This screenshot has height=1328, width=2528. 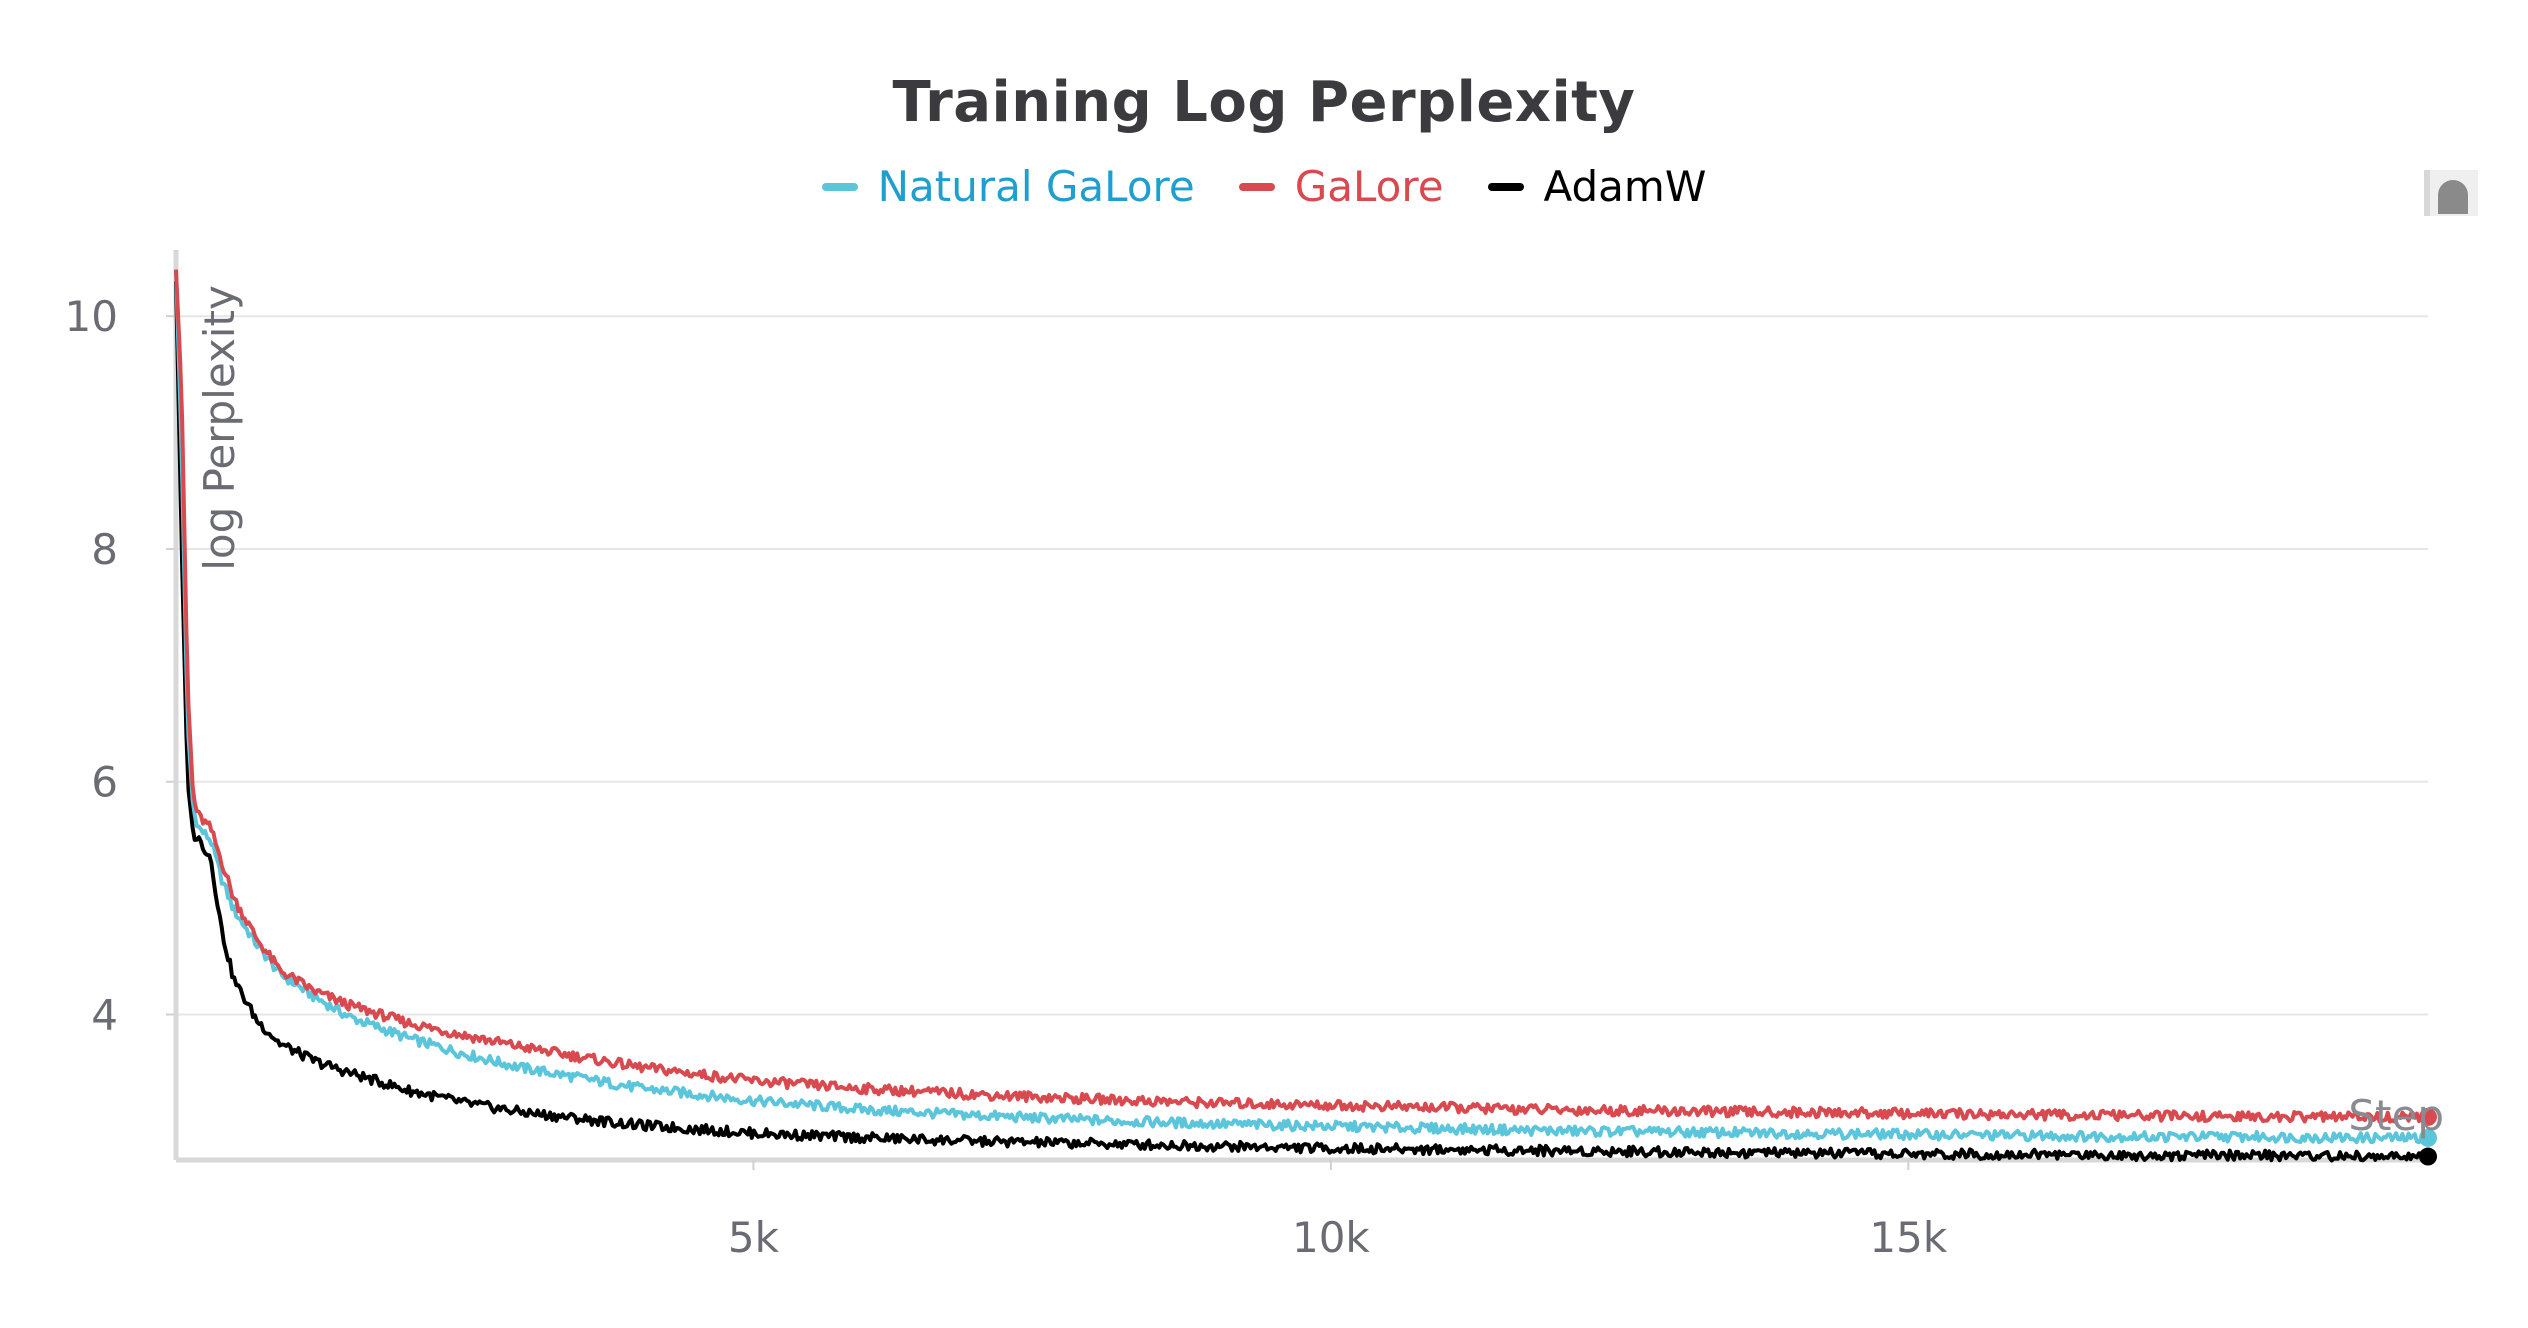 I want to click on x-tick-label: 15k, so click(x=1908, y=1237).